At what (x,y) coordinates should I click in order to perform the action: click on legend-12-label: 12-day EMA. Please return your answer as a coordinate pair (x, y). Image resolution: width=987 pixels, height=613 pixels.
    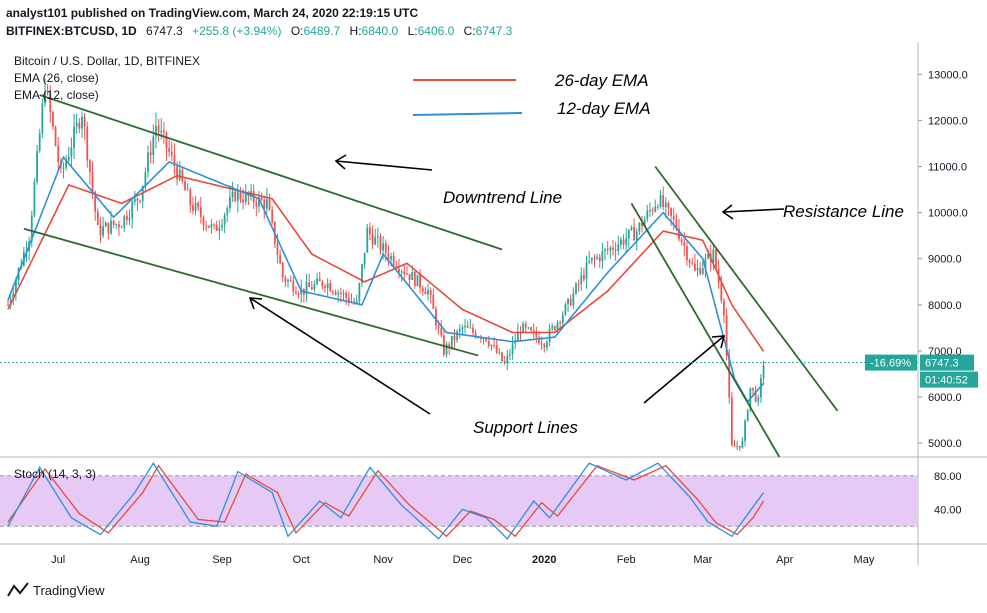
    Looking at the image, I should click on (604, 108).